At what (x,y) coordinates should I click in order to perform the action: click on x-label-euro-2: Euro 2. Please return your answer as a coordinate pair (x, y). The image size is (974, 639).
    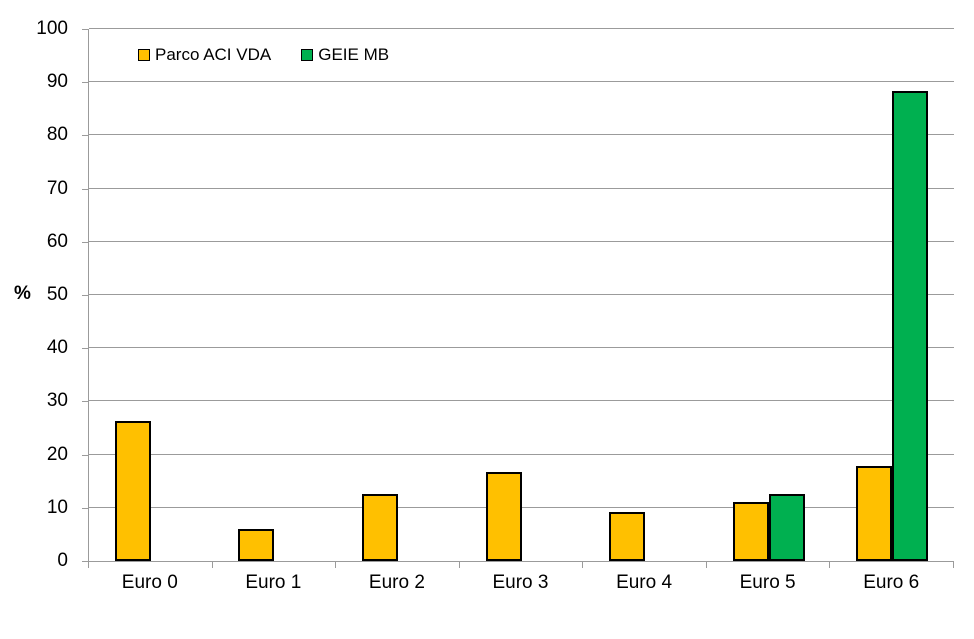
    Looking at the image, I should click on (396, 582).